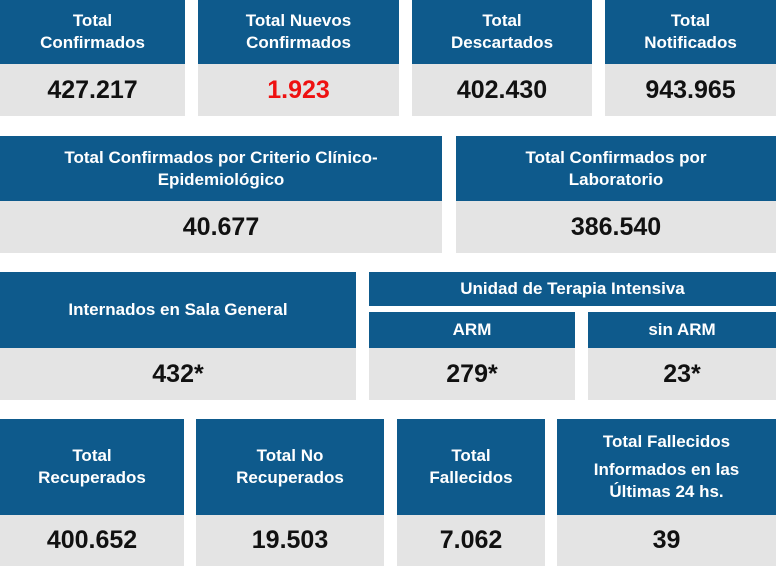  I want to click on uti-title-header: Unidad de Terapia Intensiva, so click(572, 289).